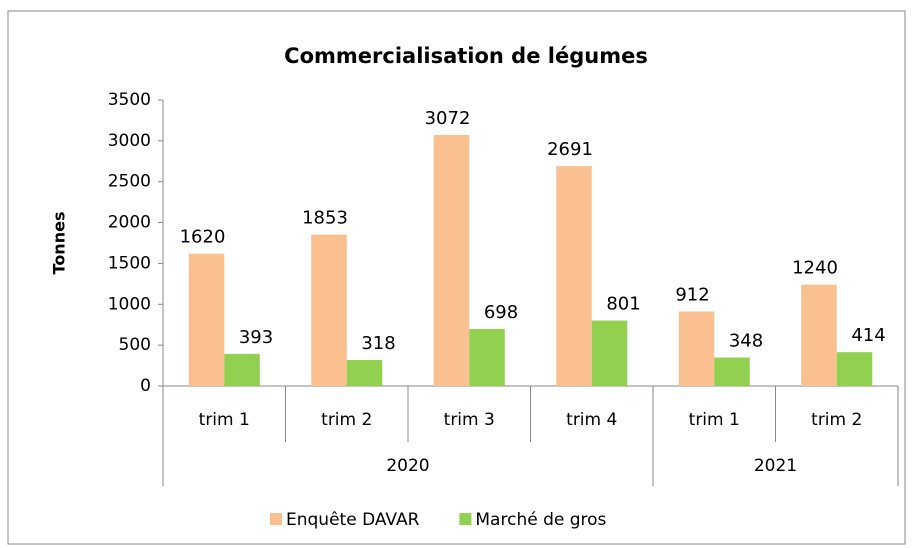 This screenshot has height=548, width=914. Describe the element at coordinates (129, 141) in the screenshot. I see `y-tick-label: 3000` at that location.